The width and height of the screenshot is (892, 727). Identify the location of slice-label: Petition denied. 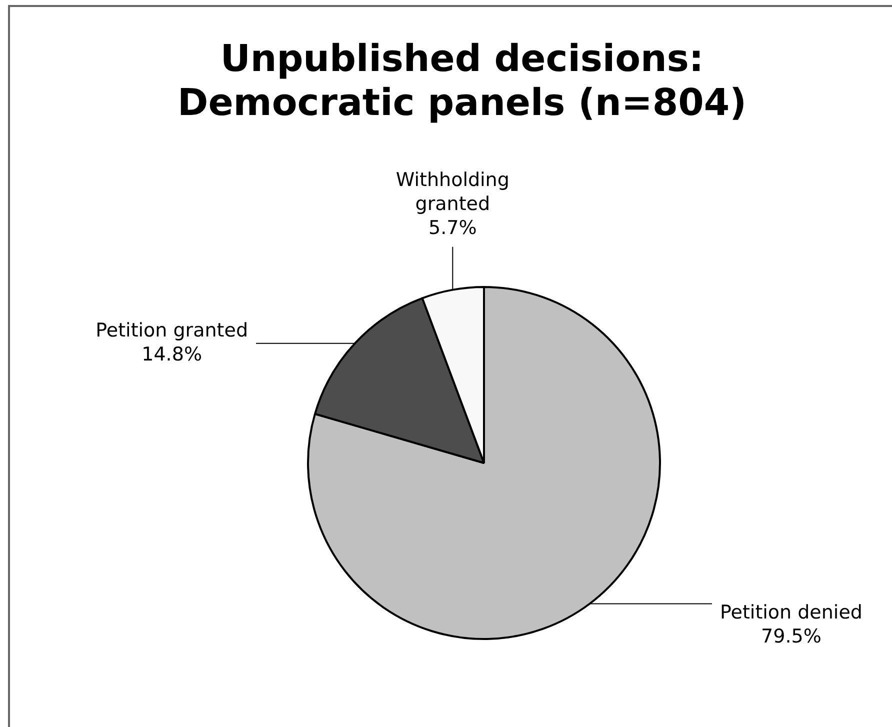
(791, 613).